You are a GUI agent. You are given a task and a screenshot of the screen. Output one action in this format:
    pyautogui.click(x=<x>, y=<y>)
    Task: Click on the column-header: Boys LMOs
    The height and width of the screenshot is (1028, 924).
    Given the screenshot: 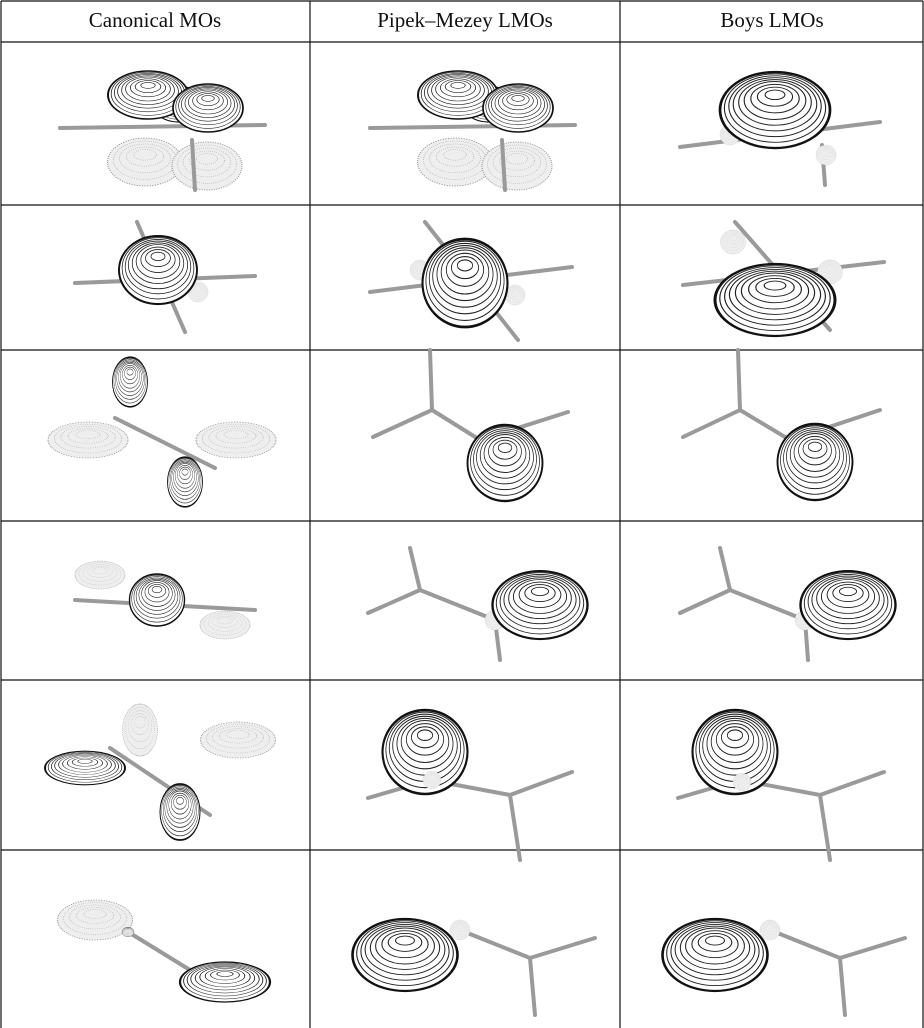 What is the action you would take?
    pyautogui.click(x=771, y=20)
    